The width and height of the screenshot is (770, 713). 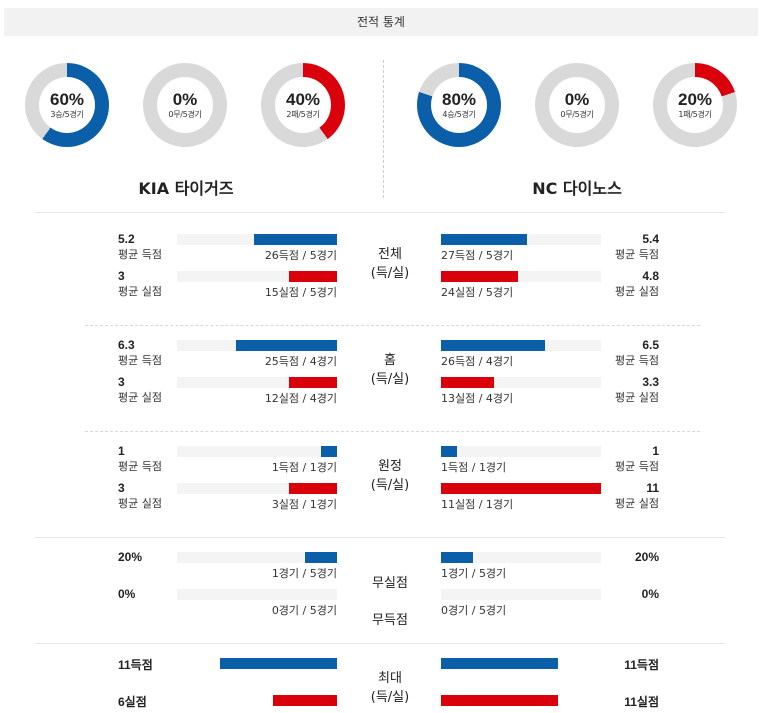 I want to click on win-rate-donut: 60% 3승/5경기, so click(x=67, y=105).